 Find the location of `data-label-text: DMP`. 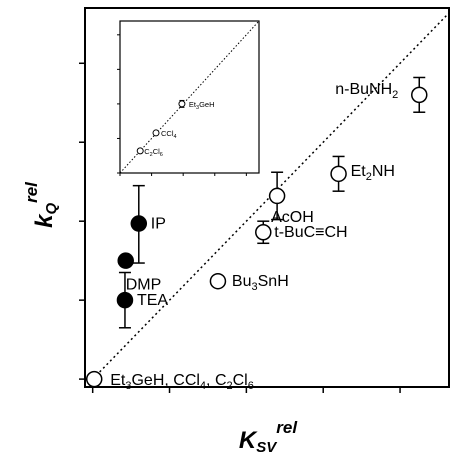

data-label-text: DMP is located at coordinates (144, 285).